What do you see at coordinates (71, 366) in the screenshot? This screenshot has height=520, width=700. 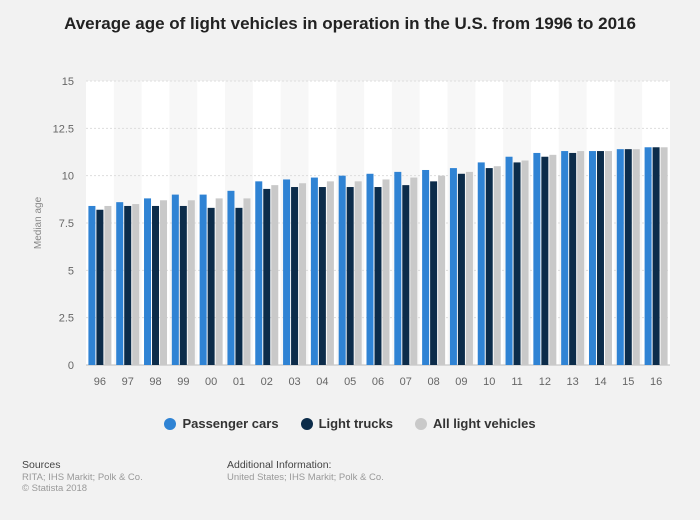 I see `y-tick-label: 0` at bounding box center [71, 366].